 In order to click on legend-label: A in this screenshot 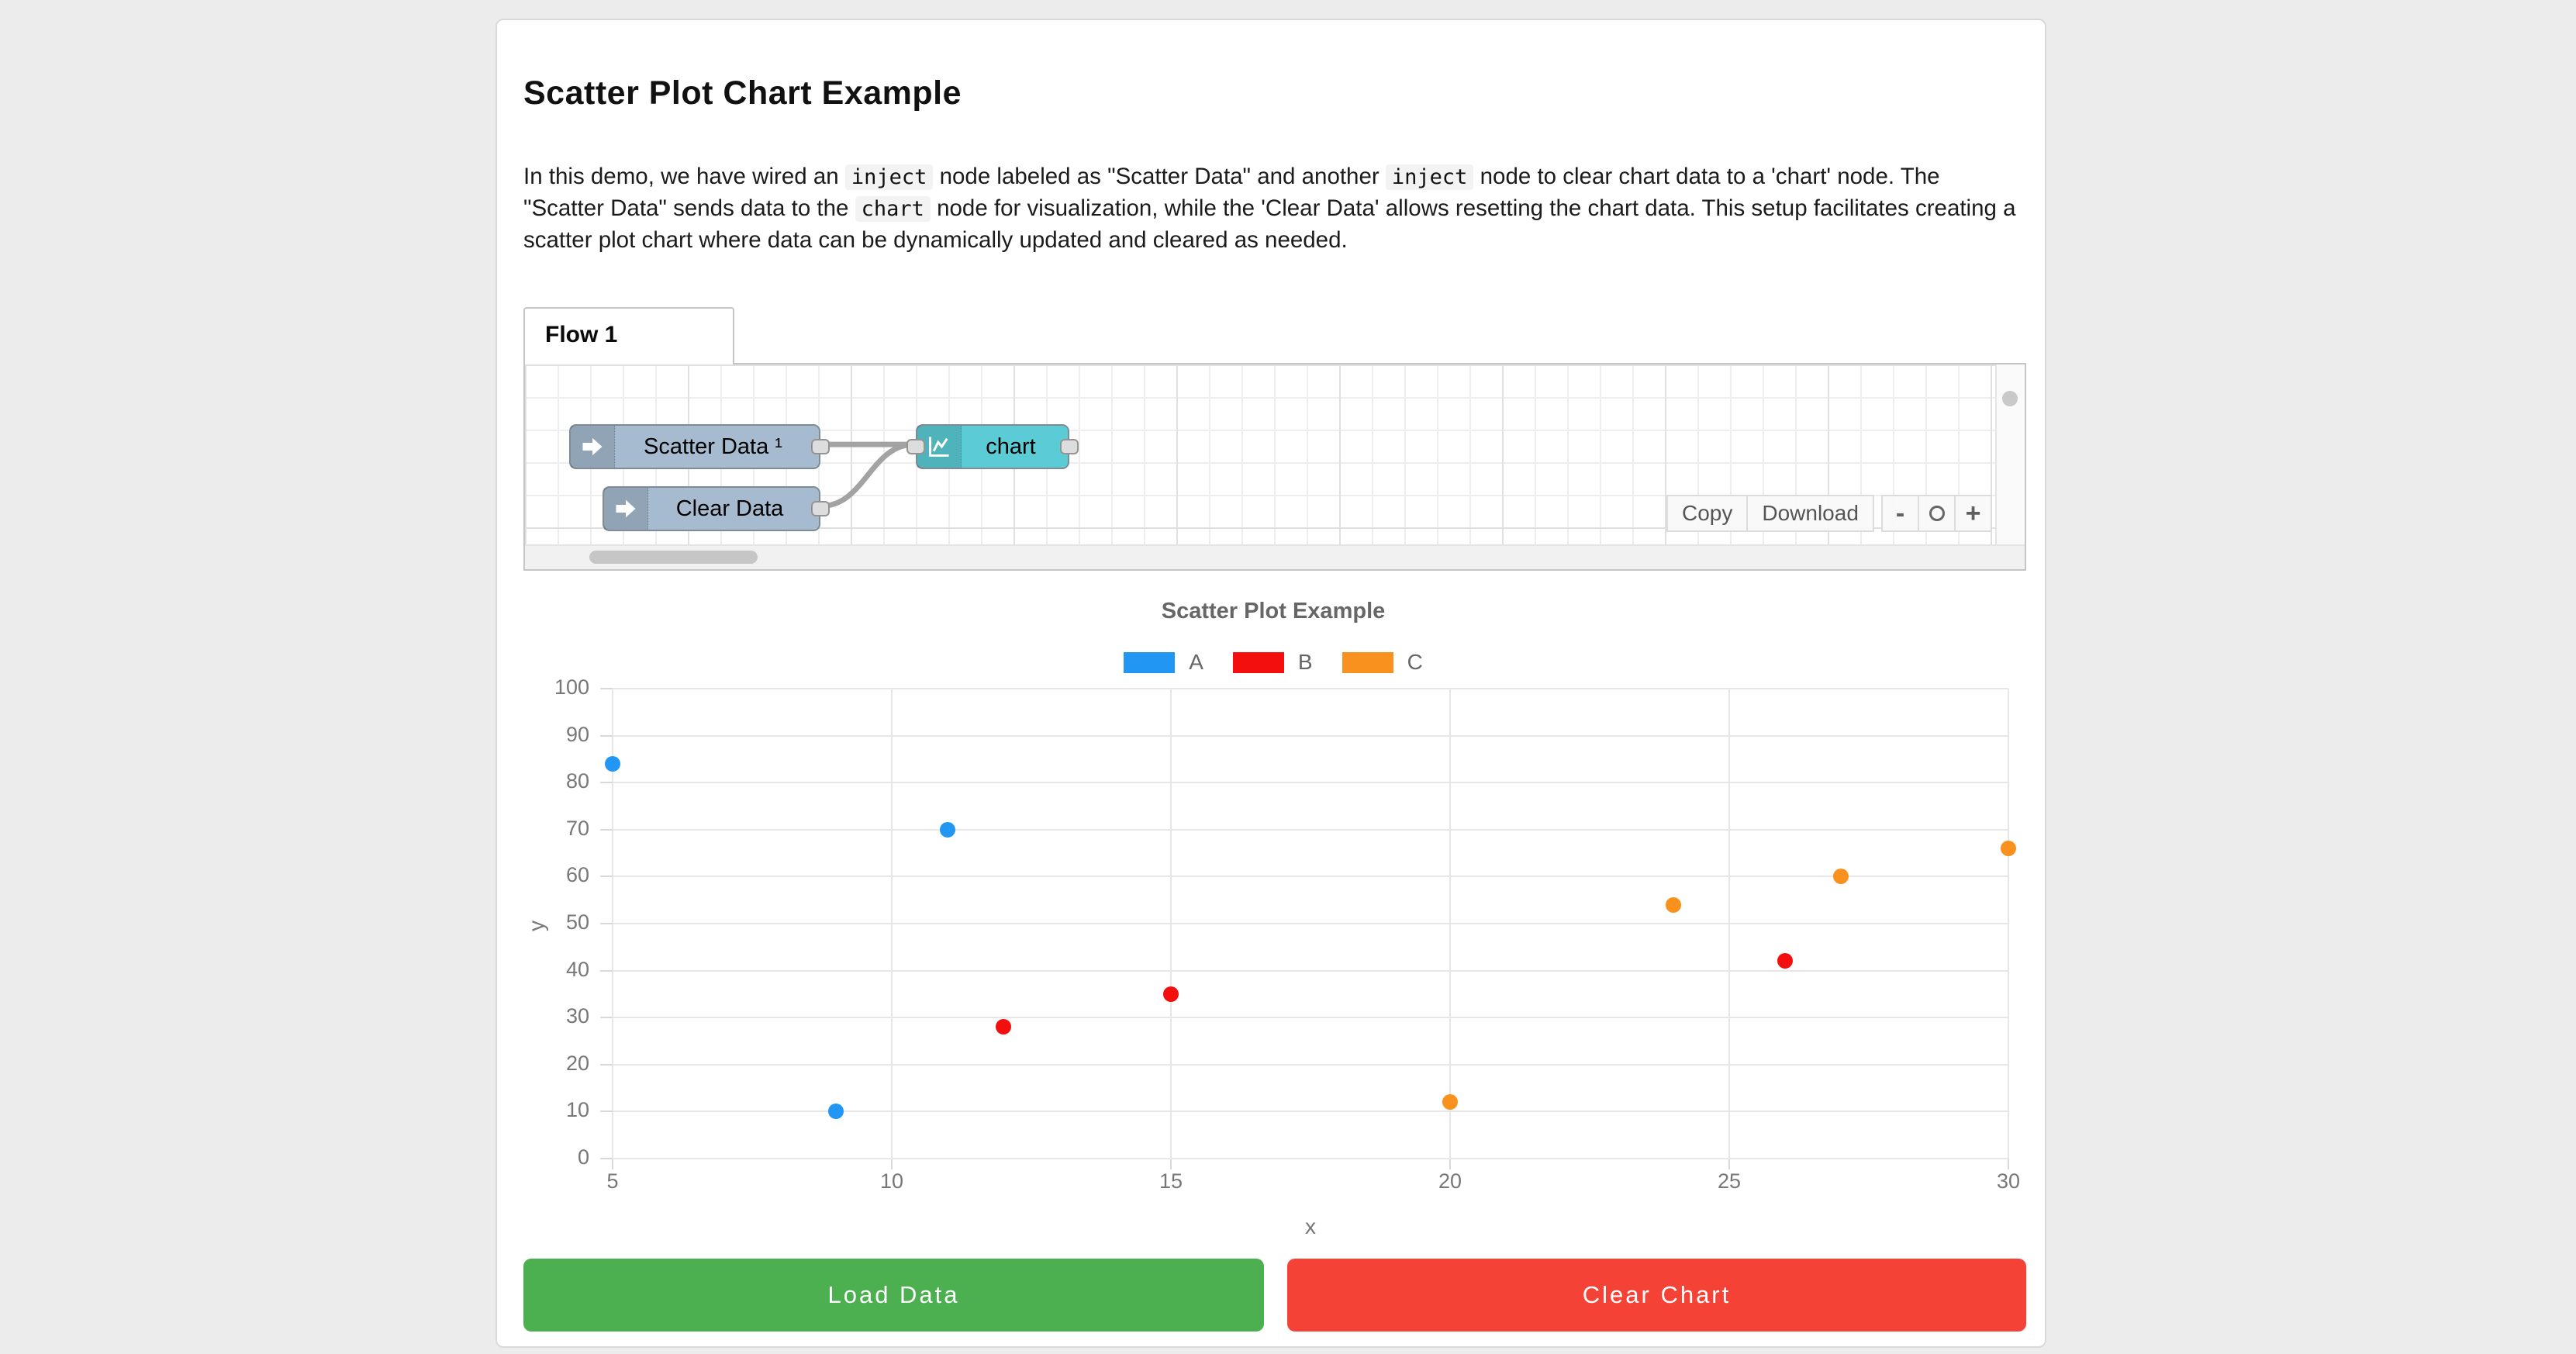, I will do `click(1196, 662)`.